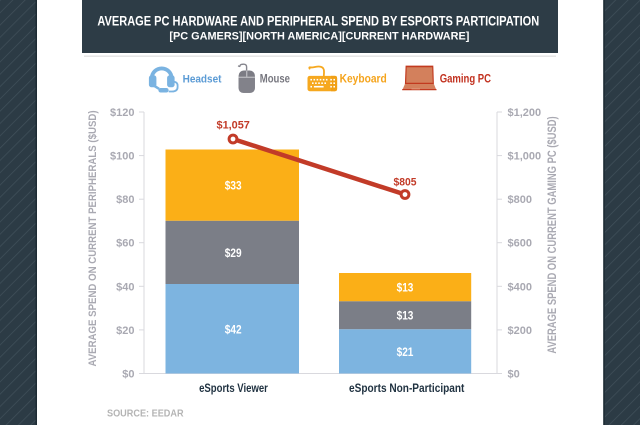 This screenshot has width=640, height=425. What do you see at coordinates (407, 388) in the screenshot?
I see `svg-text: eSports Non-Participant` at bounding box center [407, 388].